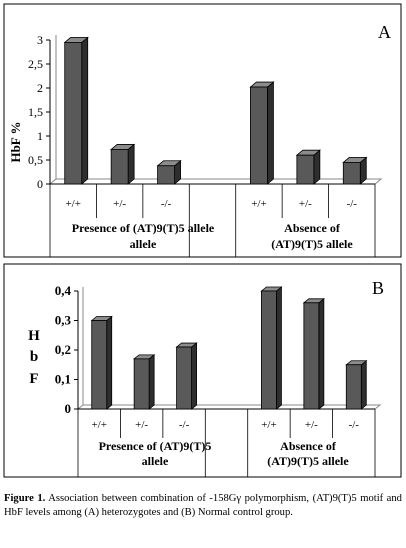 The height and width of the screenshot is (548, 406). I want to click on y-axis-label-b-f: F, so click(33, 379).